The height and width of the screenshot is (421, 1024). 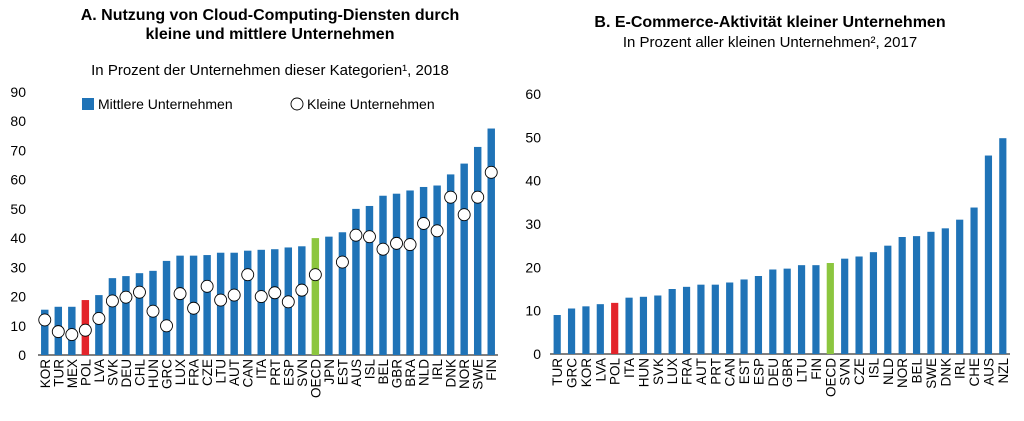 What do you see at coordinates (329, 295) in the screenshot?
I see `chart-a-bar-jpn` at bounding box center [329, 295].